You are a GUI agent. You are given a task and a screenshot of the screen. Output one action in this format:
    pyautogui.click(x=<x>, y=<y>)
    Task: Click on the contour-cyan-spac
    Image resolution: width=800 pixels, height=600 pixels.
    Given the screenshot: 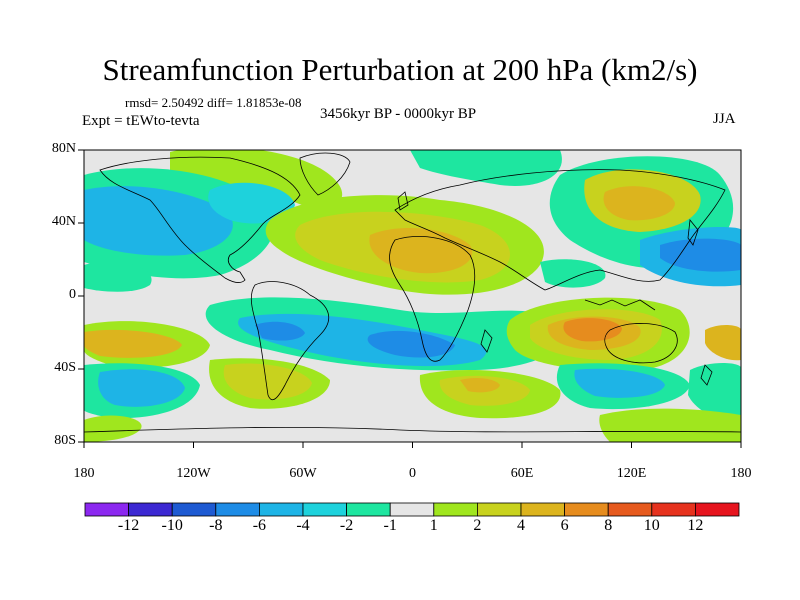 What is the action you would take?
    pyautogui.click(x=141, y=388)
    